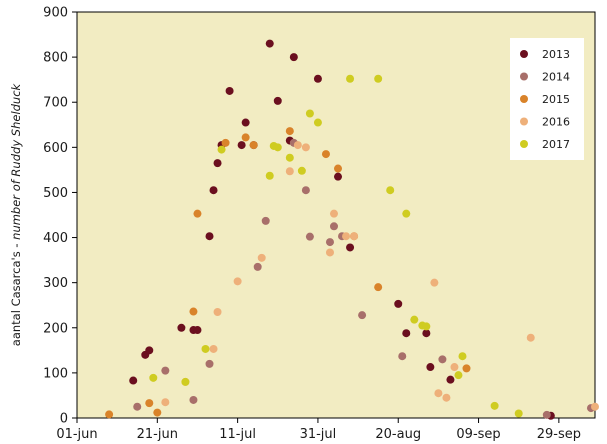 The width and height of the screenshot is (607, 444). Describe the element at coordinates (55, 373) in the screenshot. I see `y-tick-label: 100` at that location.